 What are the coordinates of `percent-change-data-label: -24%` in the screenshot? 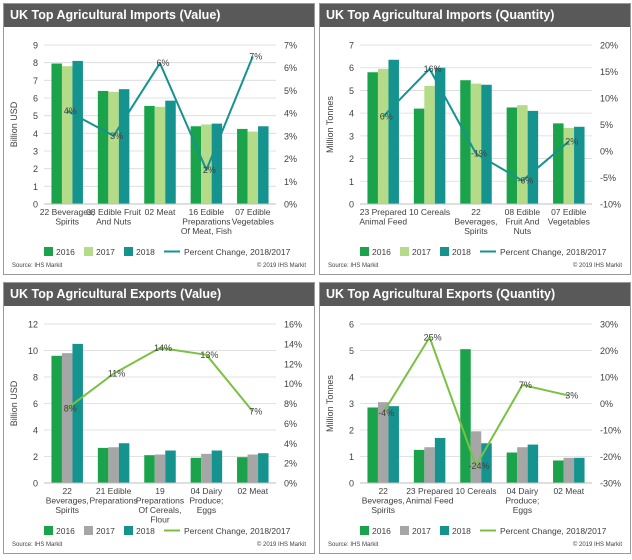 It's located at (478, 466).